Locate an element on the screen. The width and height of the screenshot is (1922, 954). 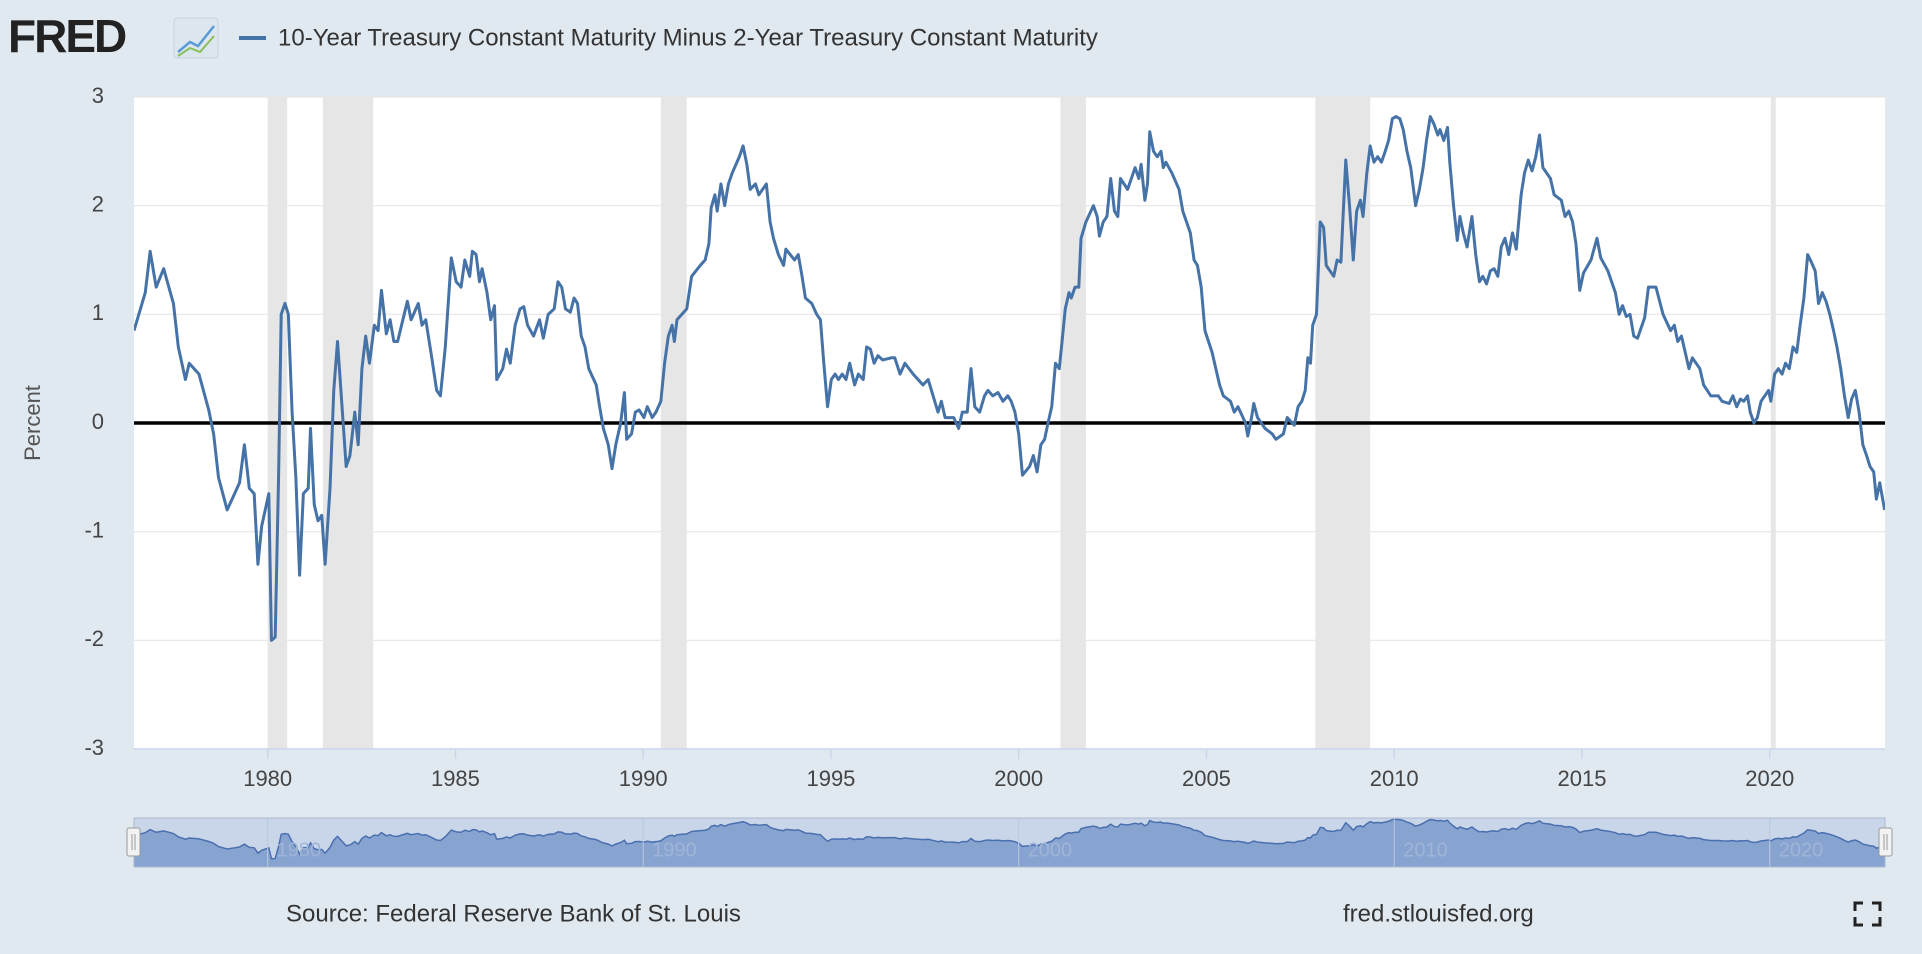
navigator-series is located at coordinates (1009, 842).